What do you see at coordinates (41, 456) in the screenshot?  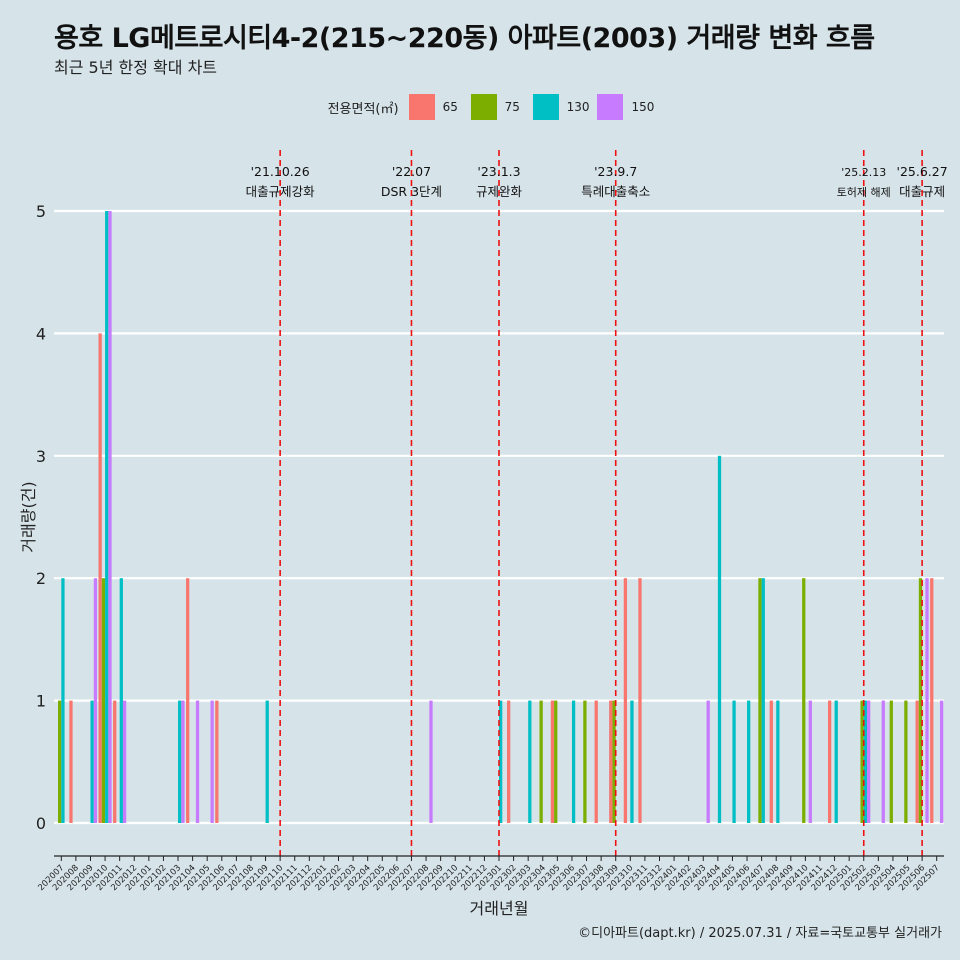 I see `y-tick-label: 3` at bounding box center [41, 456].